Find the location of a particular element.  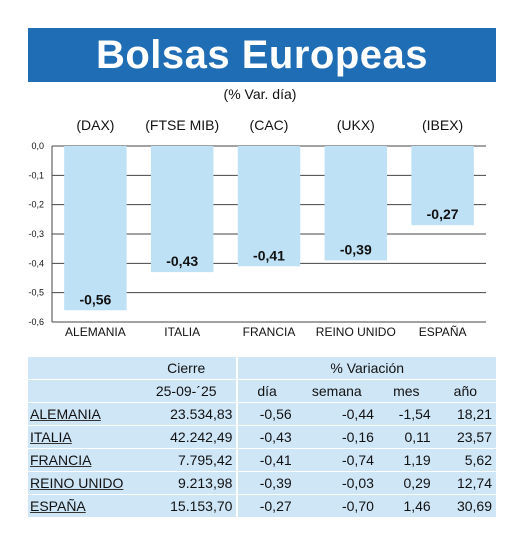

header-cierre: Cierre is located at coordinates (187, 368).